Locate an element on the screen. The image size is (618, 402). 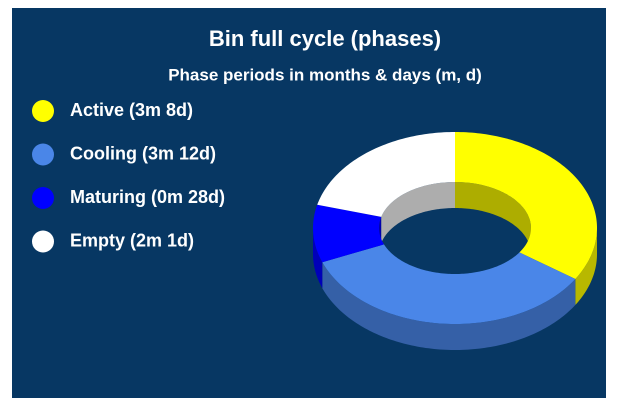
legend-label: Cooling (3m 12d) is located at coordinates (143, 153).